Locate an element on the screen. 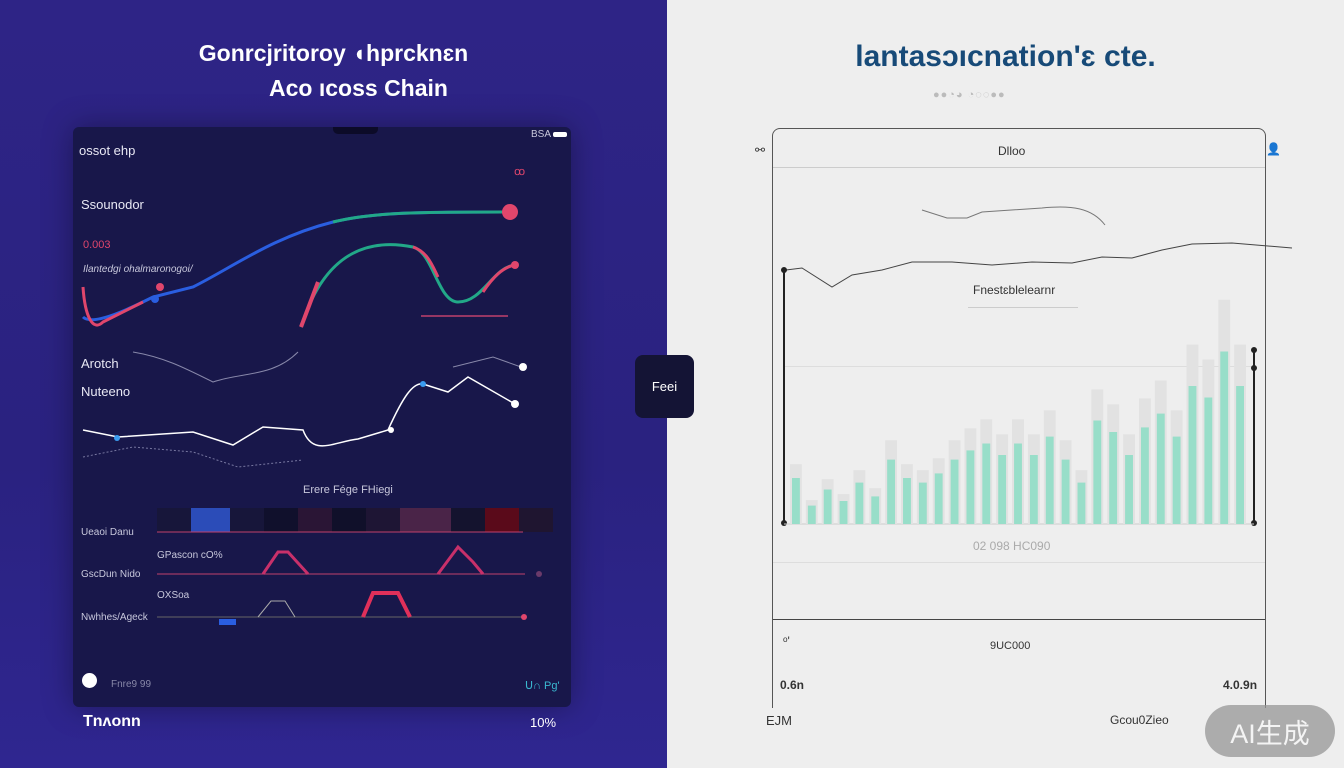 This screenshot has width=1344, height=768. user-icon: 👤 is located at coordinates (1273, 149).